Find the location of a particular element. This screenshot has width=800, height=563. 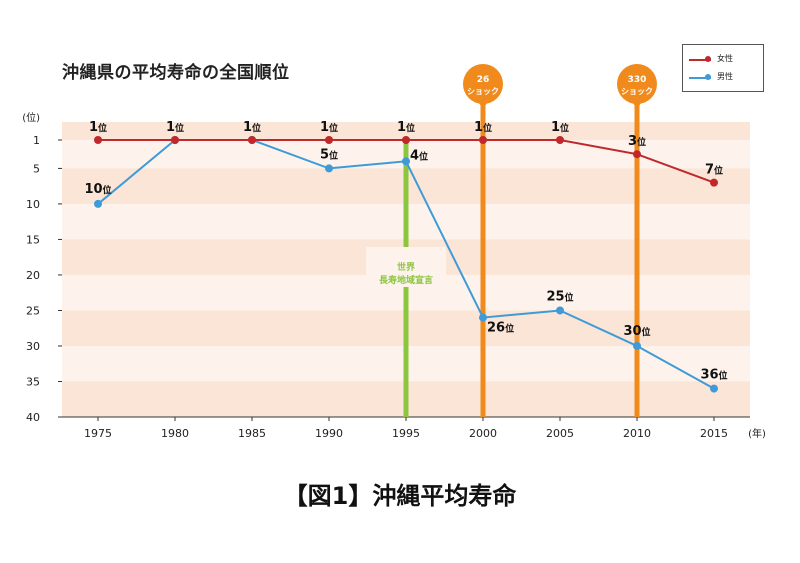

shock-label-number: 26 is located at coordinates (483, 80).